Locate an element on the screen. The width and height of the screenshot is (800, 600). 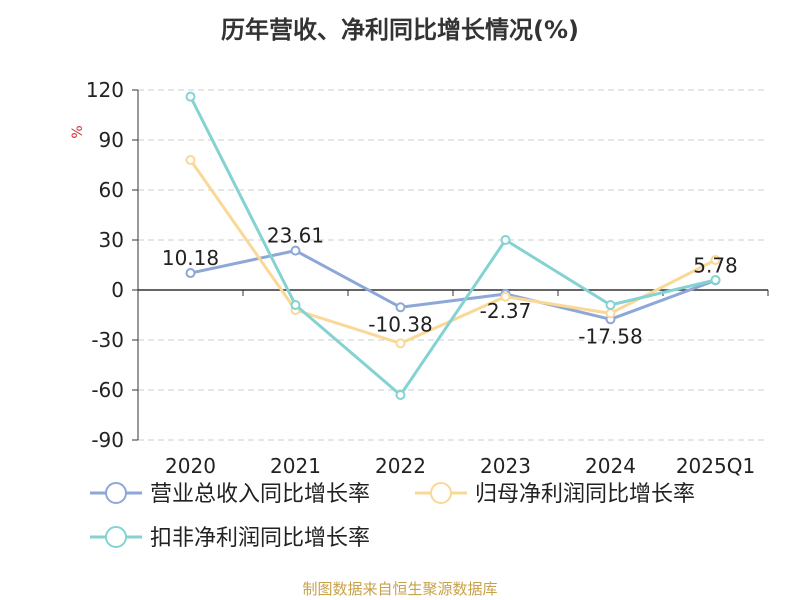
x-tick-label: 2024 is located at coordinates (610, 466).